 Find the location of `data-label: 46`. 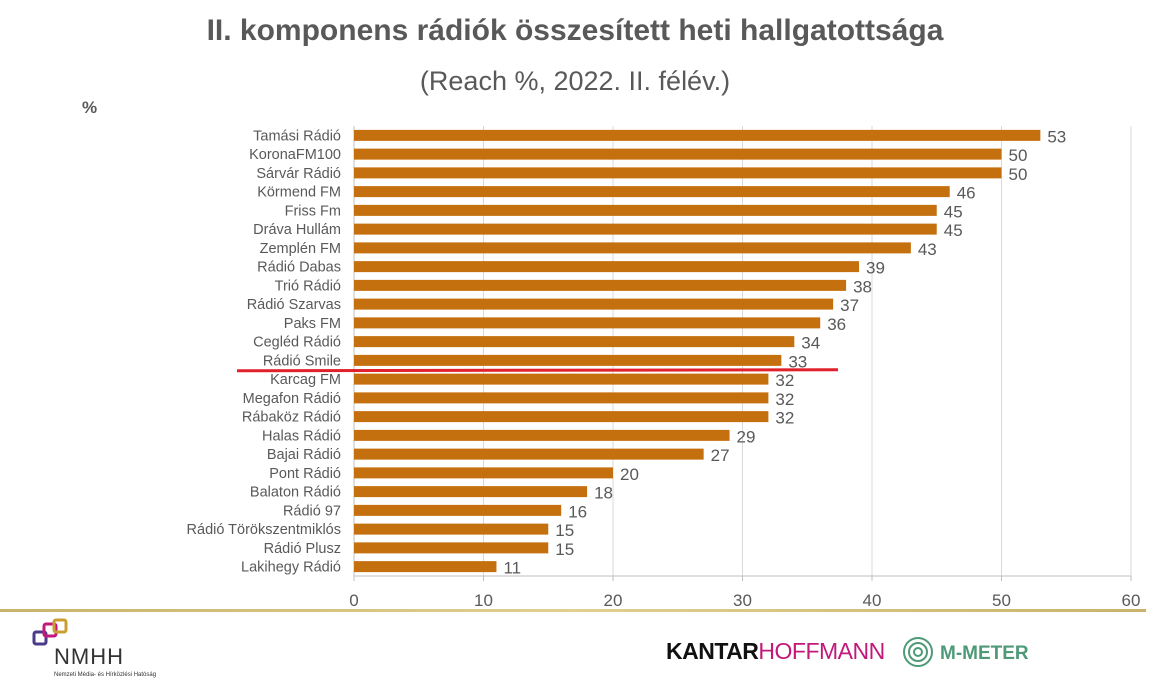

data-label: 46 is located at coordinates (966, 193).